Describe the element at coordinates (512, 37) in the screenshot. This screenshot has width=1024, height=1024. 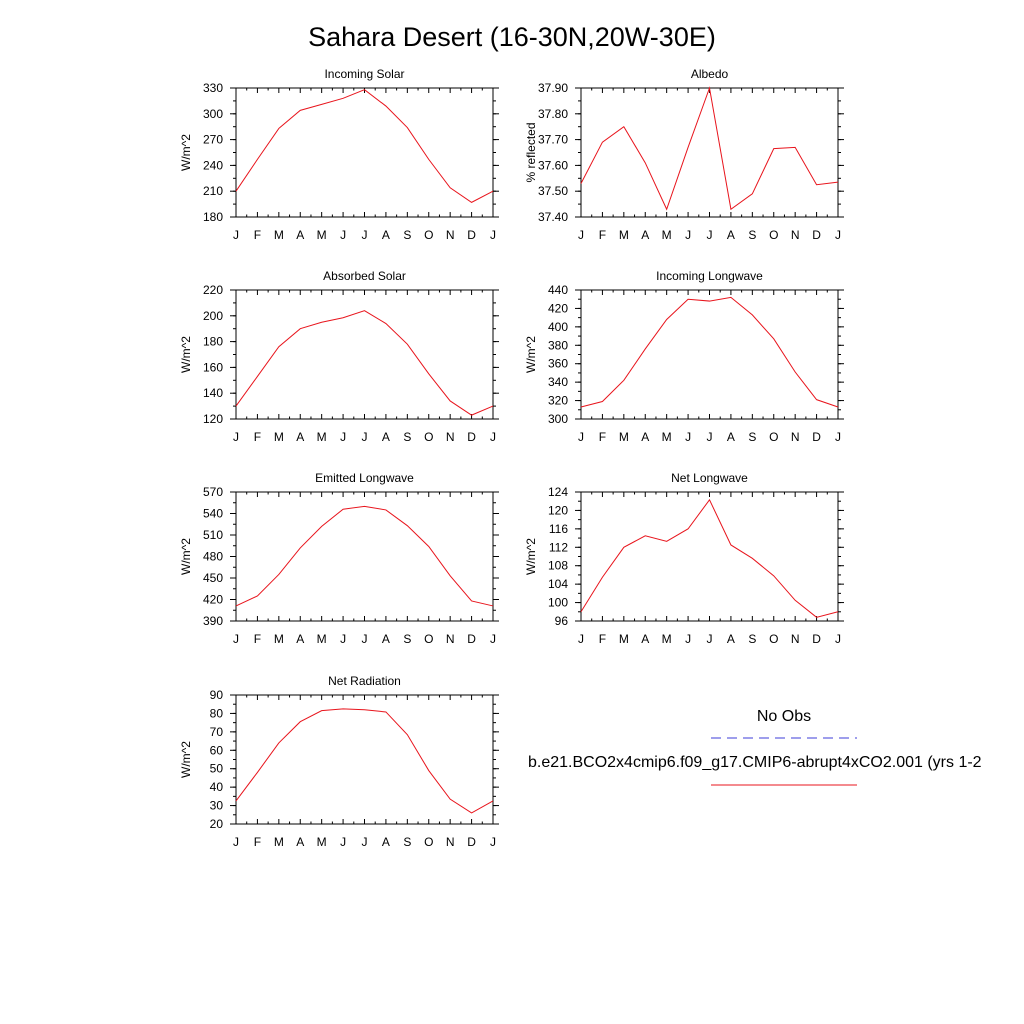
I see `figure-title: Sahara Desert (16-30N,20W-30E)` at that location.